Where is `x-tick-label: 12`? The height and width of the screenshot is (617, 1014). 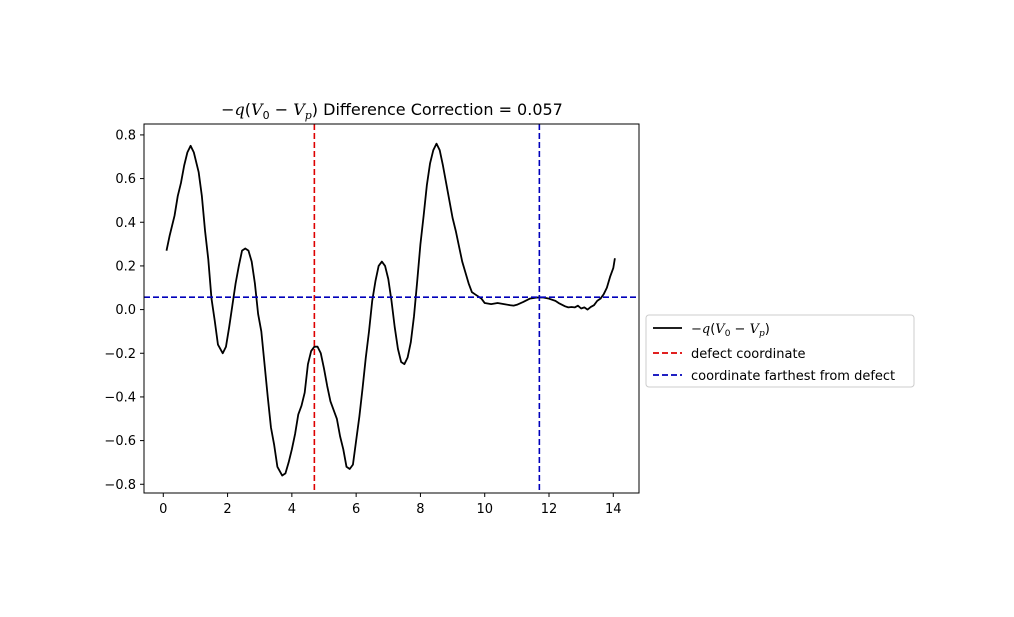 x-tick-label: 12 is located at coordinates (549, 509).